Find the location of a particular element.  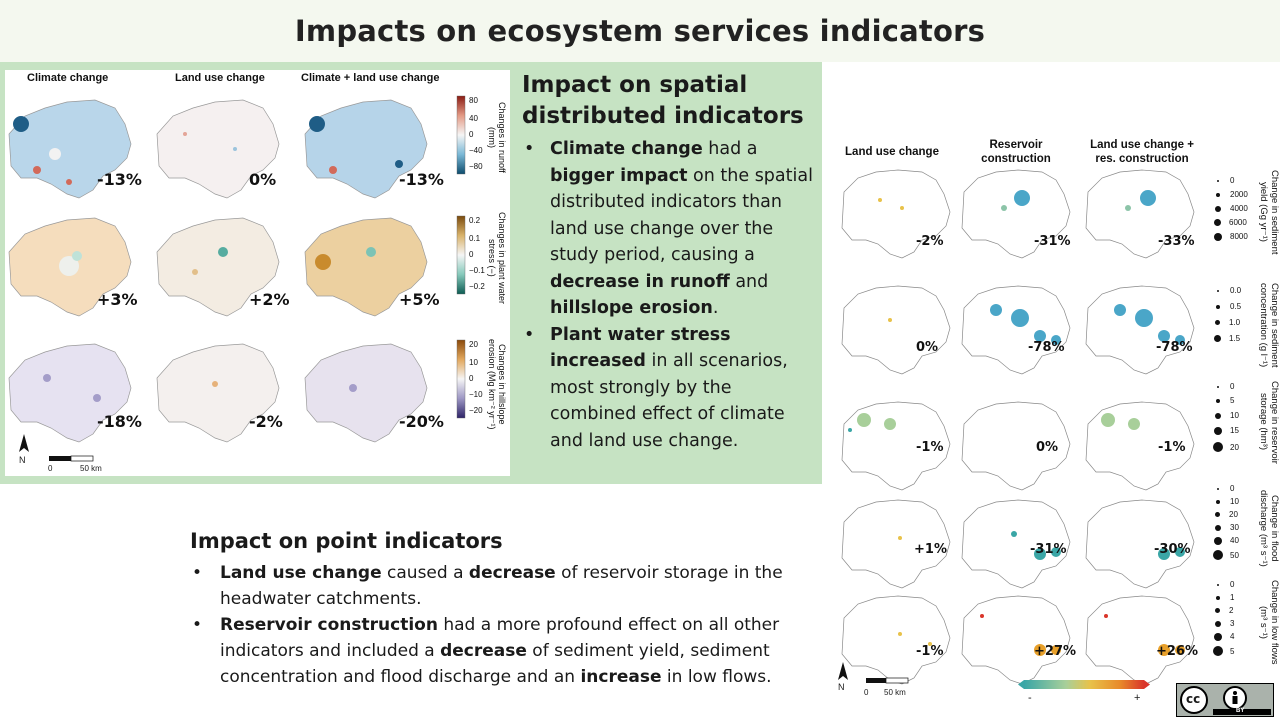

legend-tick: 0.0 is located at coordinates (1236, 290).